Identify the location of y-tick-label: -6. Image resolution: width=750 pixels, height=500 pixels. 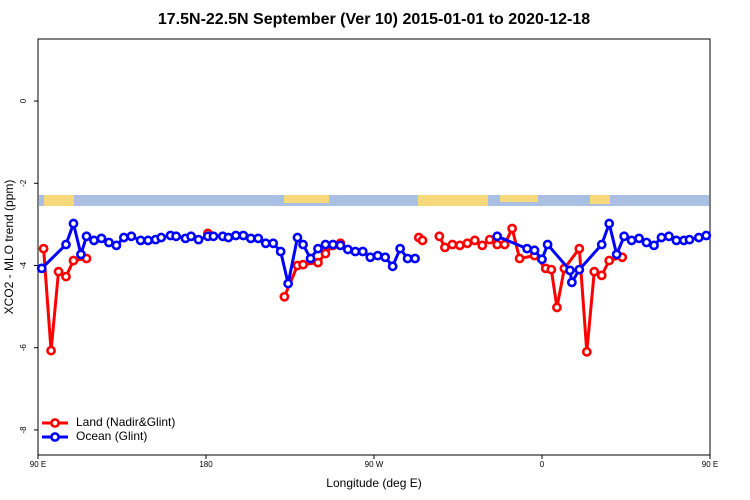
(23, 348).